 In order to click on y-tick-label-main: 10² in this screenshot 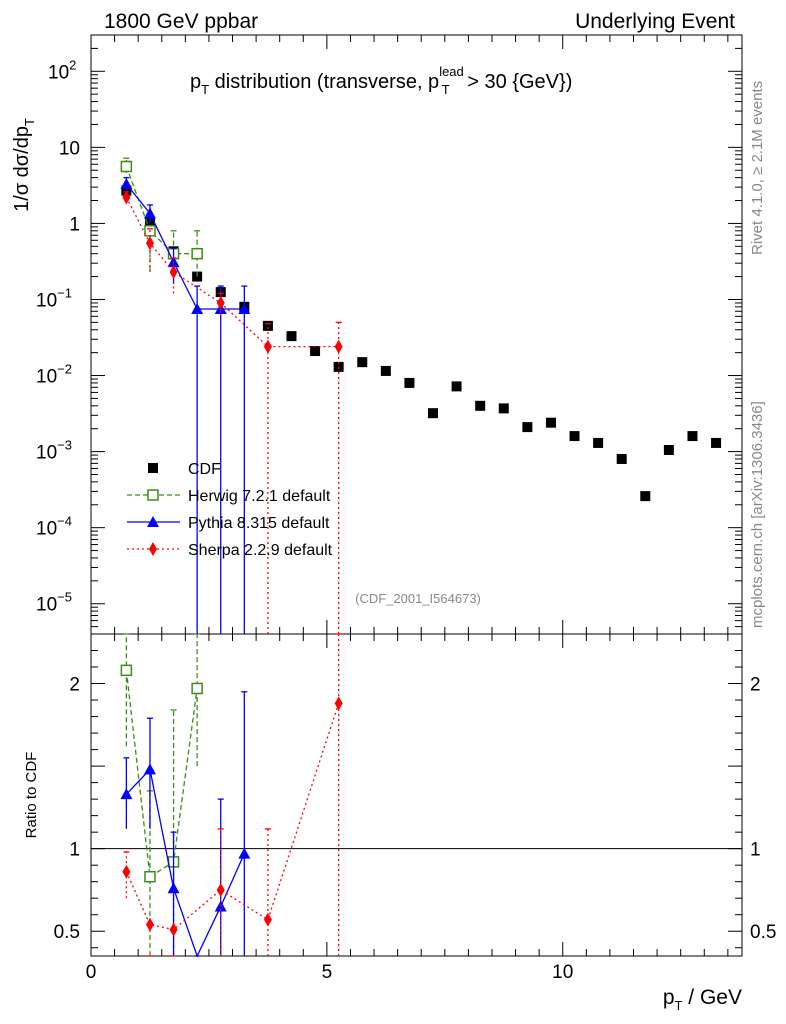, I will do `click(62, 70)`.